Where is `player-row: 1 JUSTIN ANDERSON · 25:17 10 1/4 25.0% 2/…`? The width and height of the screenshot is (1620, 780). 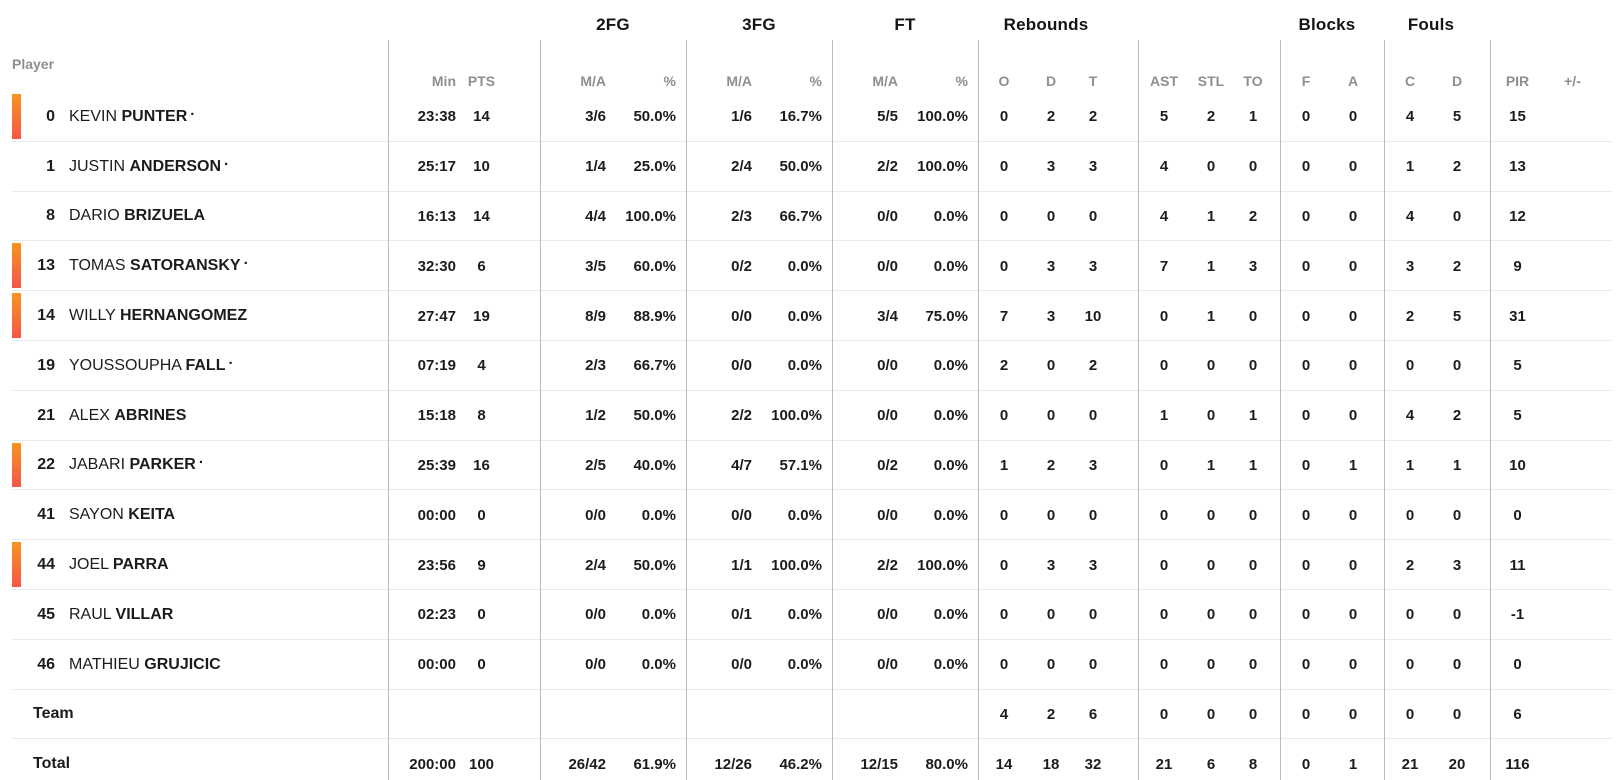 player-row: 1 JUSTIN ANDERSON · 25:17 10 1/4 25.0% 2/… is located at coordinates (810, 167).